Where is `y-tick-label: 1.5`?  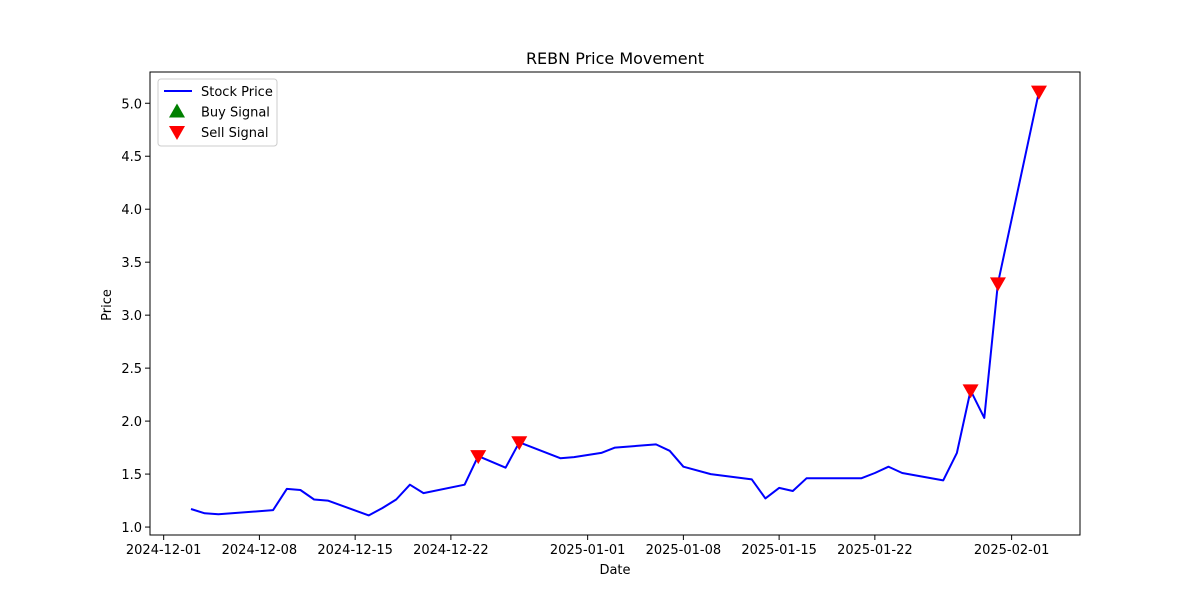 y-tick-label: 1.5 is located at coordinates (131, 475).